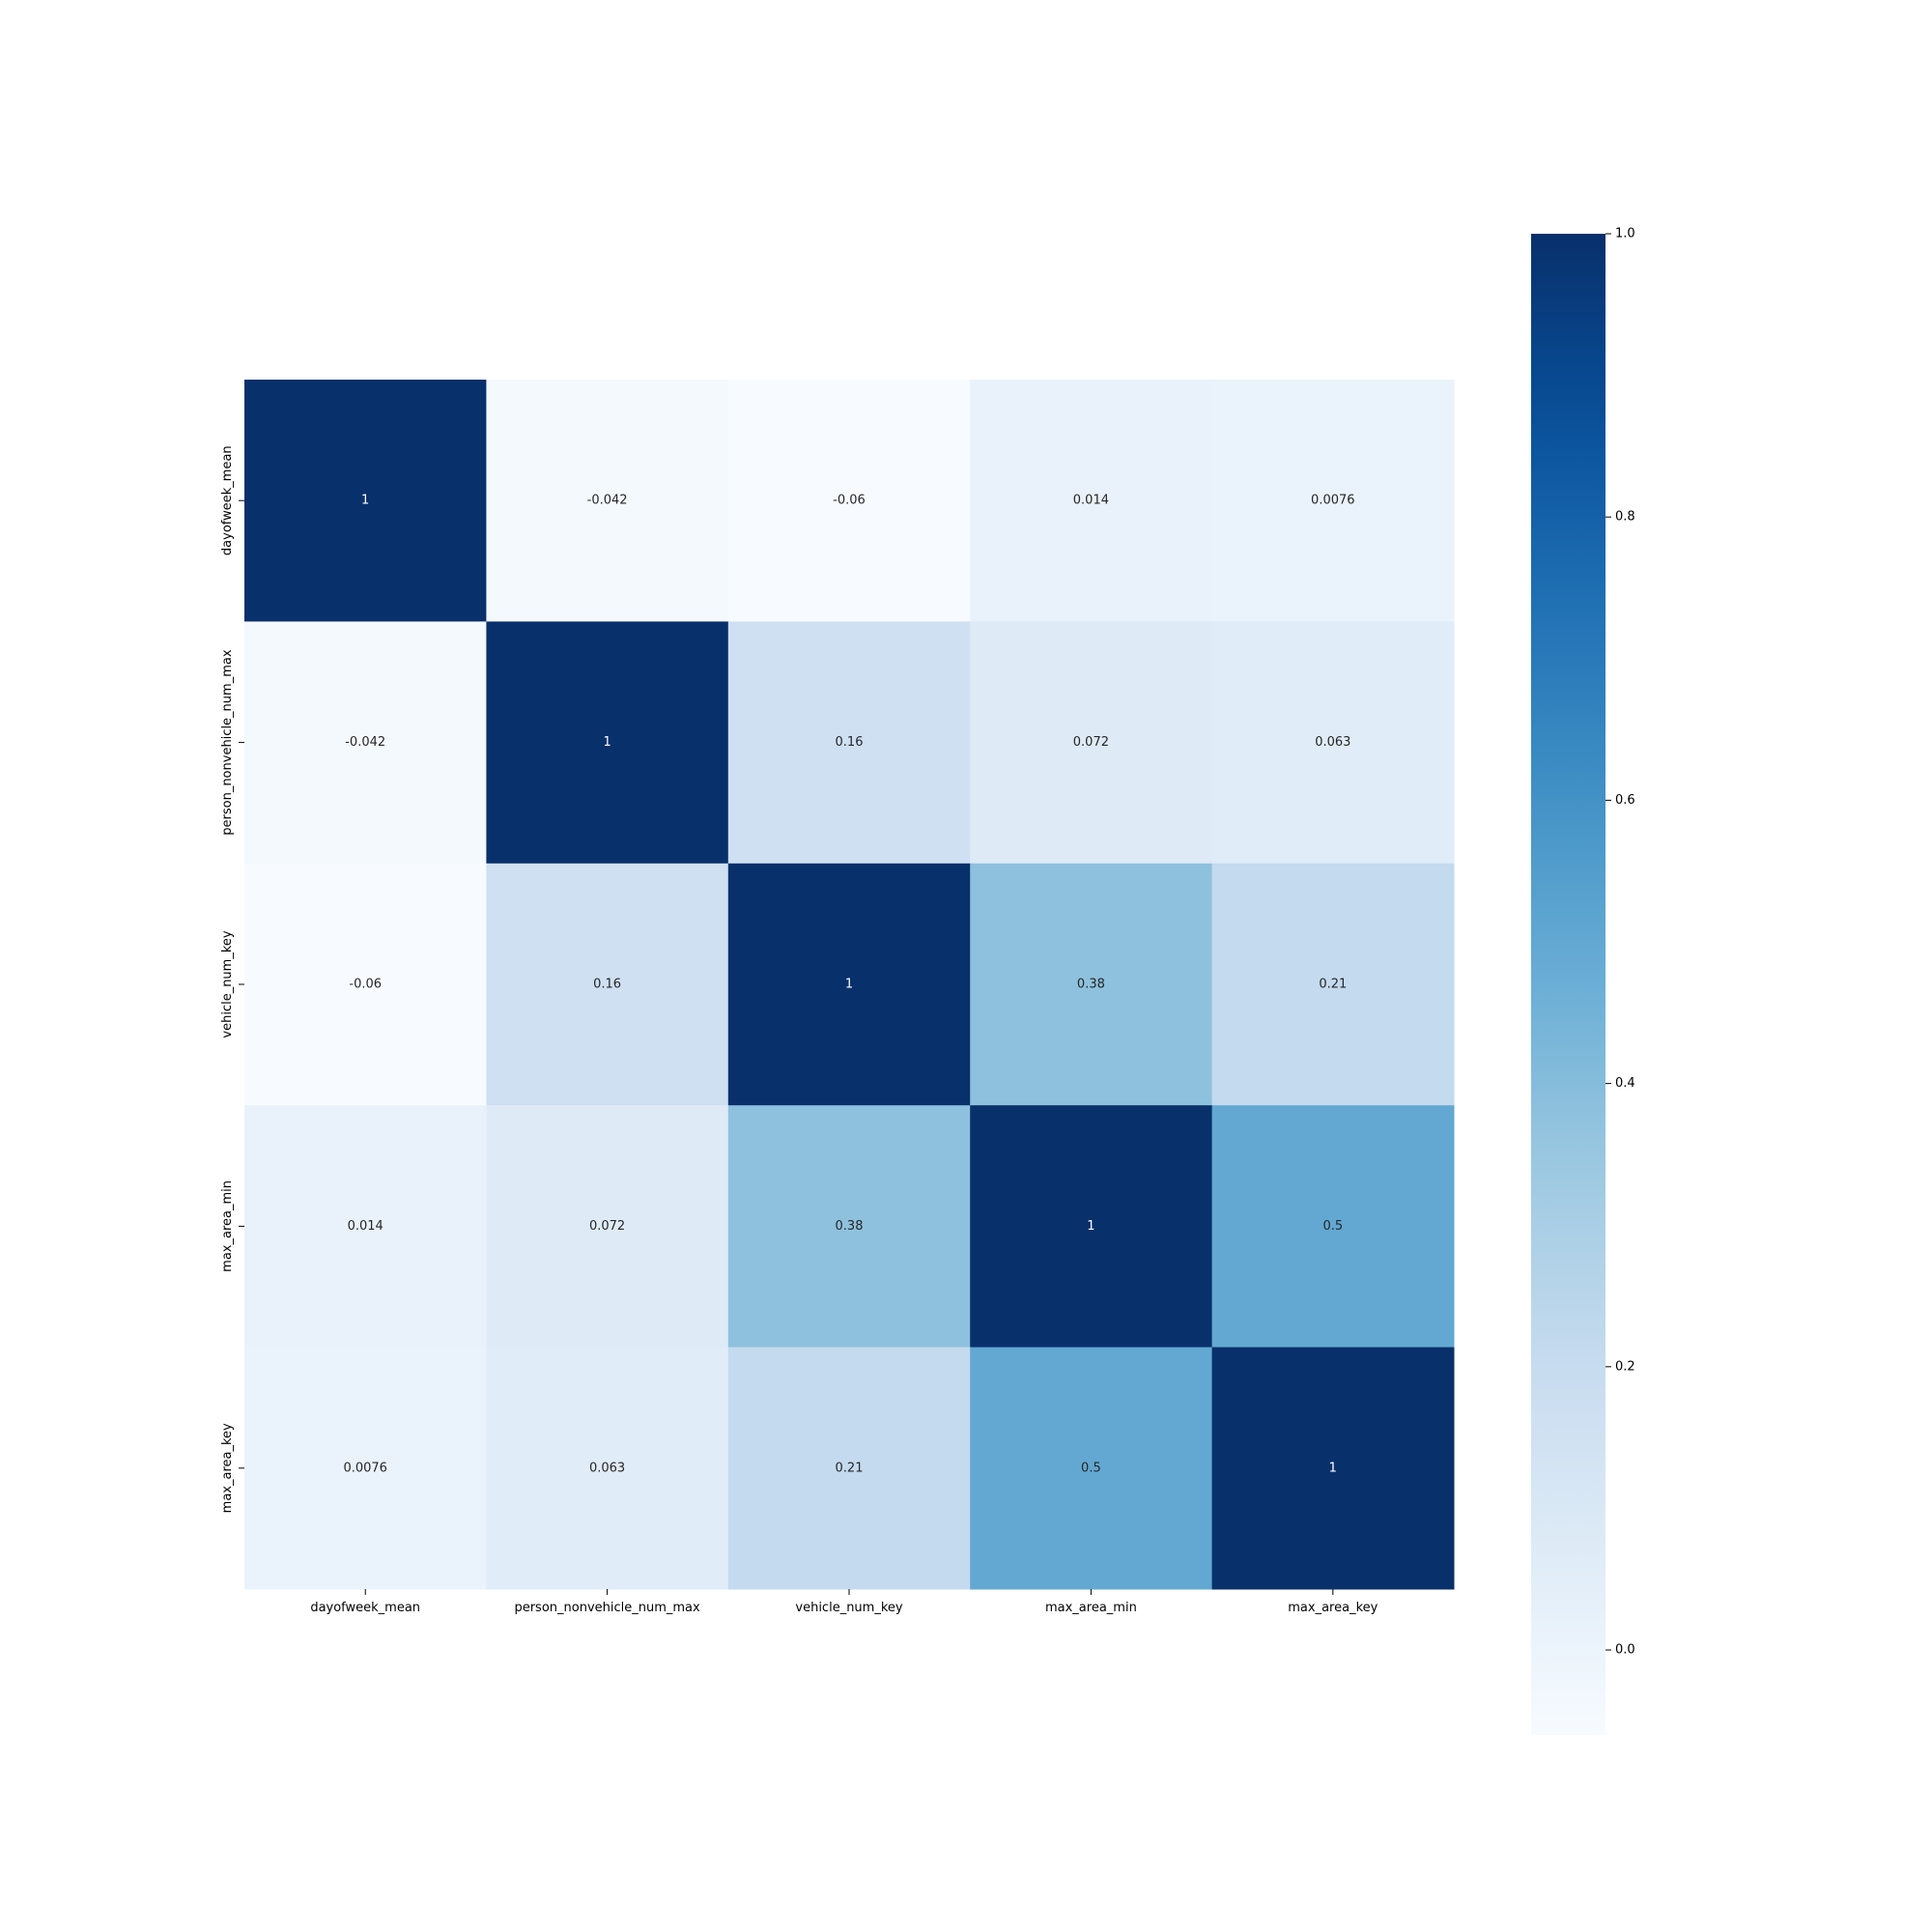  I want to click on y-tick-label: person_nonvehicle_num_max, so click(227, 742).